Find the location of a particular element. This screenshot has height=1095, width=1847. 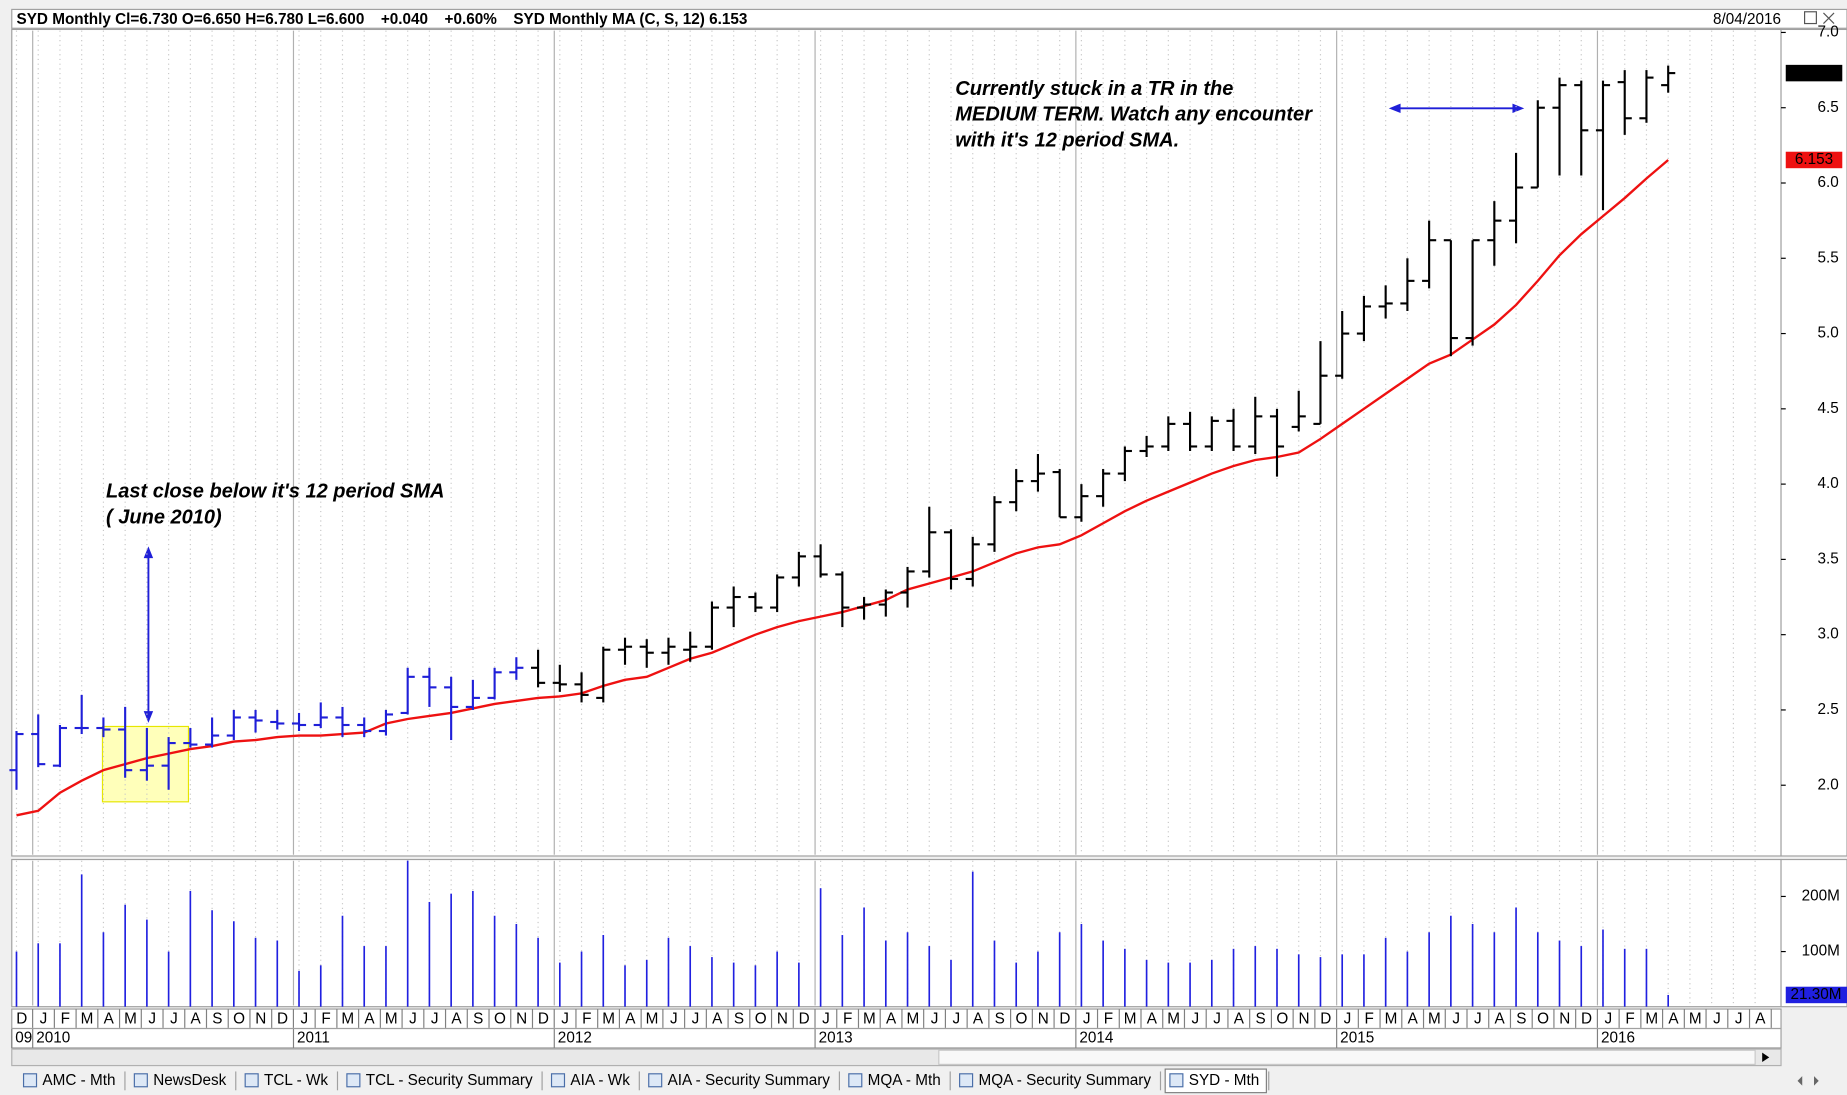

tab-label: AIA - Security Summary is located at coordinates (749, 1080).